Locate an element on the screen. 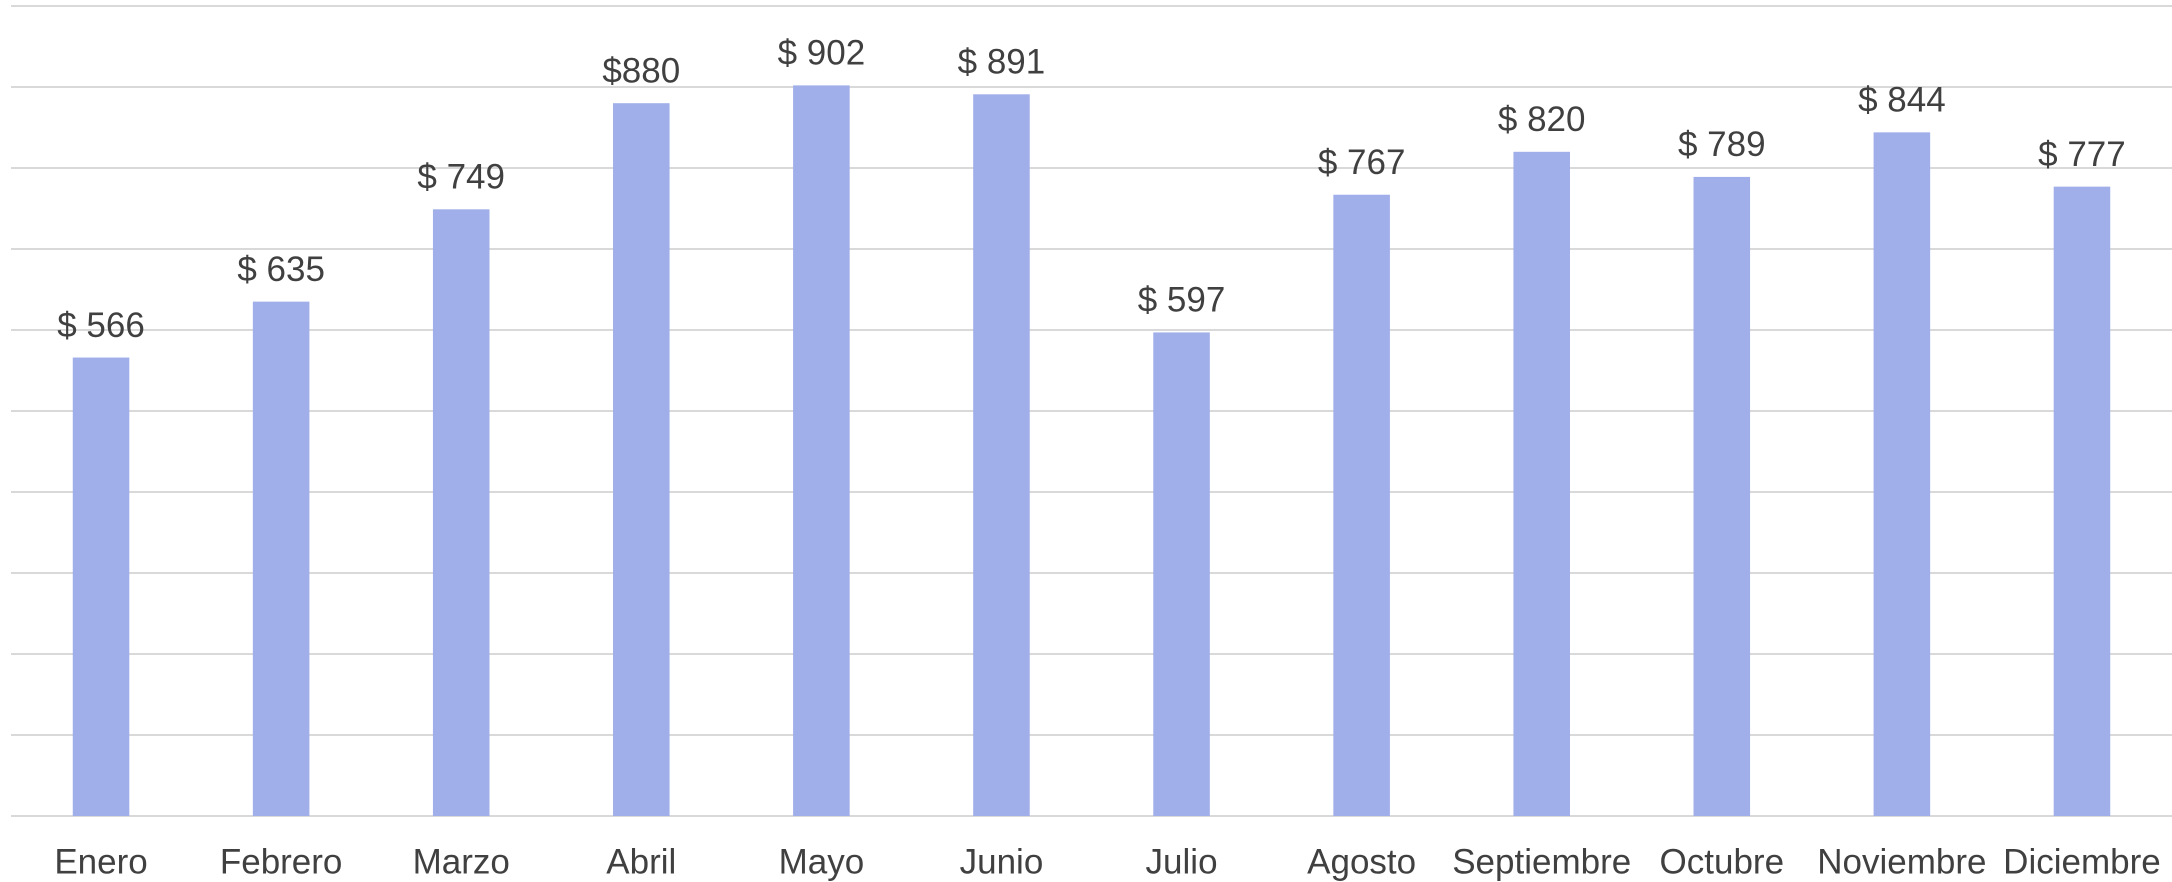 Image resolution: width=2172 pixels, height=882 pixels. data-label: $ 566 is located at coordinates (101, 325).